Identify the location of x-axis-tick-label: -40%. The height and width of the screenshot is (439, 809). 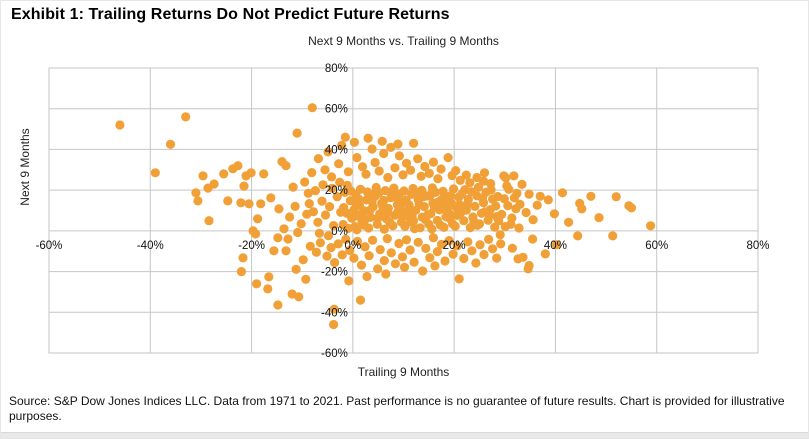
(150, 246).